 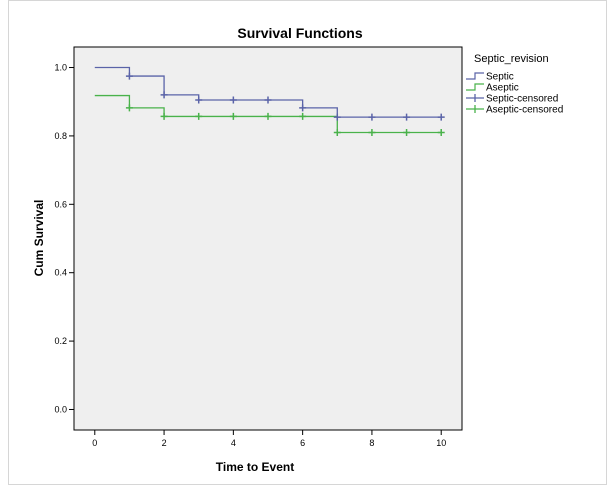 I want to click on x-tick-label: 4, so click(x=233, y=443).